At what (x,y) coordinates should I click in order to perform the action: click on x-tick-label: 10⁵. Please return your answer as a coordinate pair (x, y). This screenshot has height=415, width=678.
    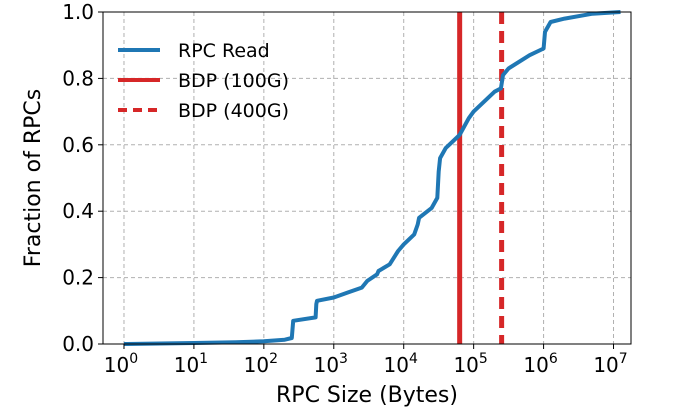
    Looking at the image, I should click on (470, 364).